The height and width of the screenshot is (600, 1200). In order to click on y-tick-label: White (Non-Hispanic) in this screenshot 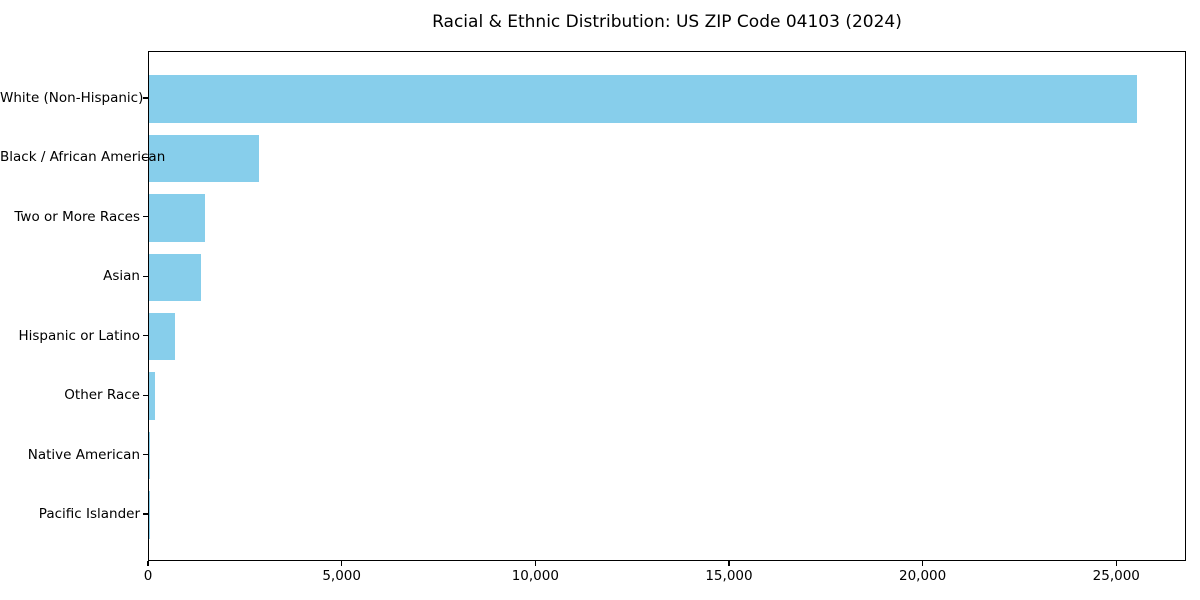, I will do `click(72, 98)`.